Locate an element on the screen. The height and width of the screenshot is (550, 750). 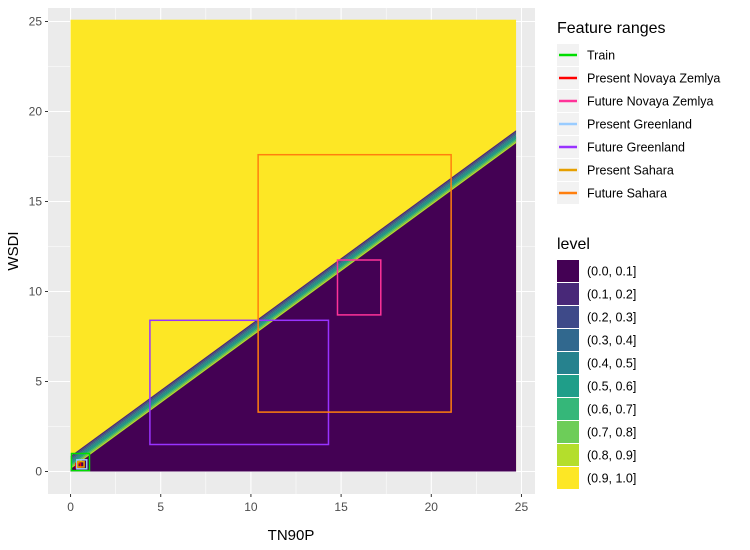
level-legend-label: (0.4, 0.5] is located at coordinates (611, 364).